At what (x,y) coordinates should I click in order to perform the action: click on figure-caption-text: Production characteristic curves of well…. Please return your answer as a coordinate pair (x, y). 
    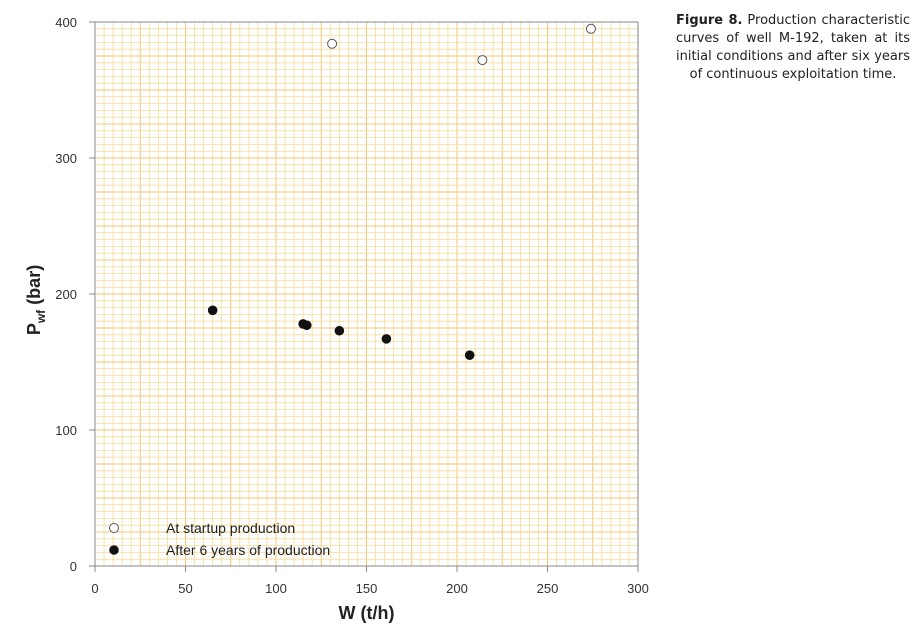
    Looking at the image, I should click on (793, 47).